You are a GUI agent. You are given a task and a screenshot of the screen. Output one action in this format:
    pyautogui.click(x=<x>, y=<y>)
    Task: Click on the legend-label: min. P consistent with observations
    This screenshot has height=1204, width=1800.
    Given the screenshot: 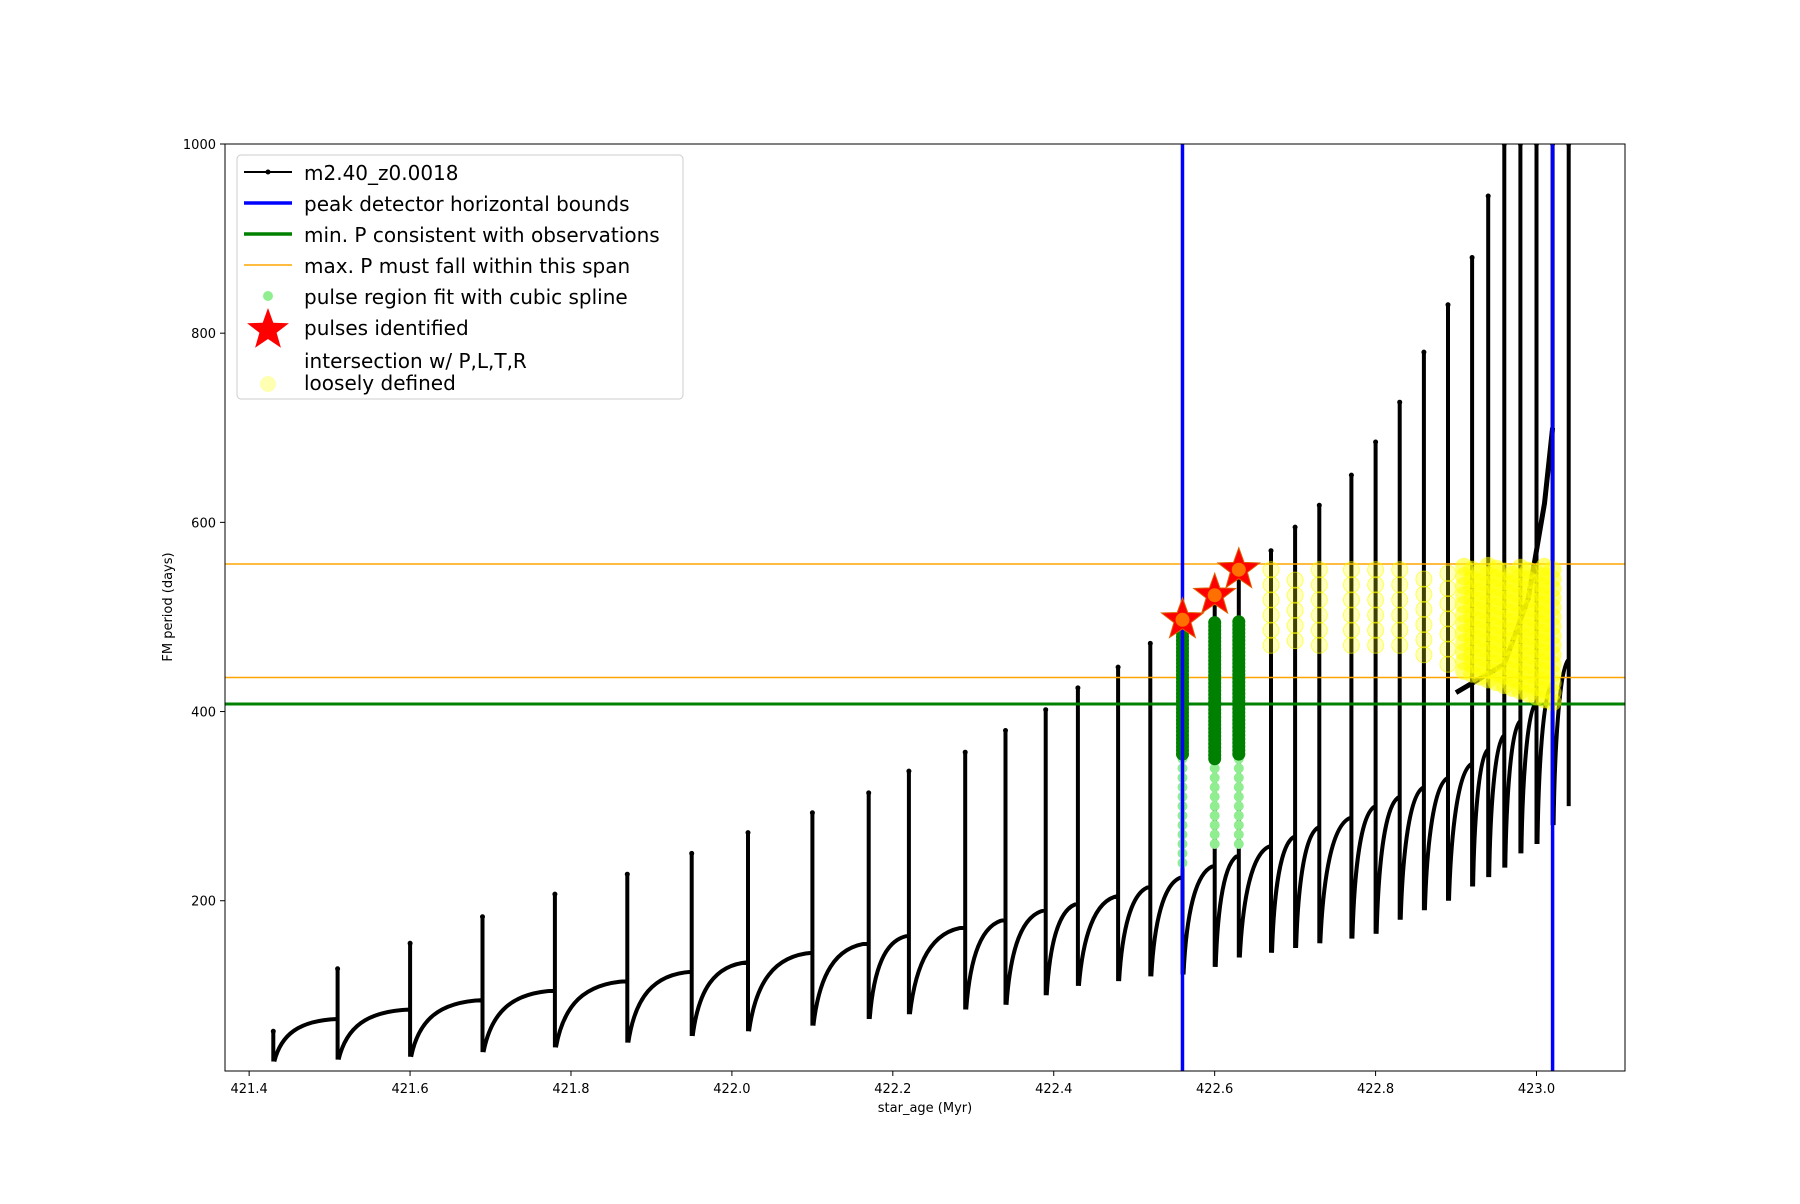 What is the action you would take?
    pyautogui.click(x=482, y=235)
    